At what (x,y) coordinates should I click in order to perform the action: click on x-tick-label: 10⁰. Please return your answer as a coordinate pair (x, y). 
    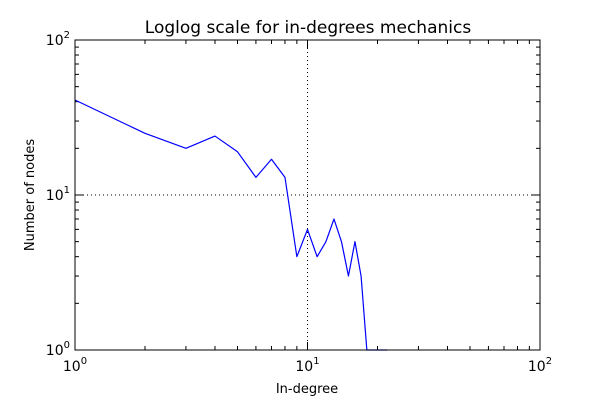
    Looking at the image, I should click on (75, 365).